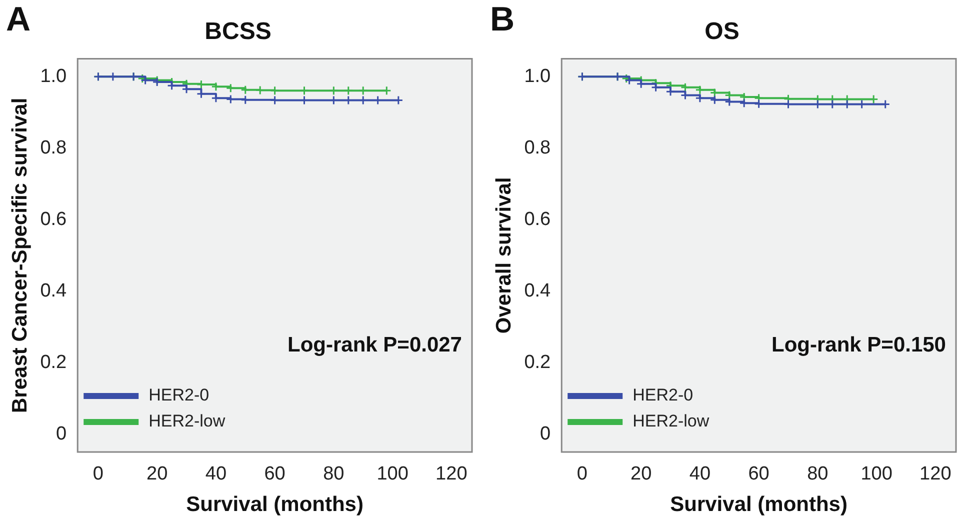  Describe the element at coordinates (859, 345) in the screenshot. I see `annotation: Log-rank P=0.150` at that location.